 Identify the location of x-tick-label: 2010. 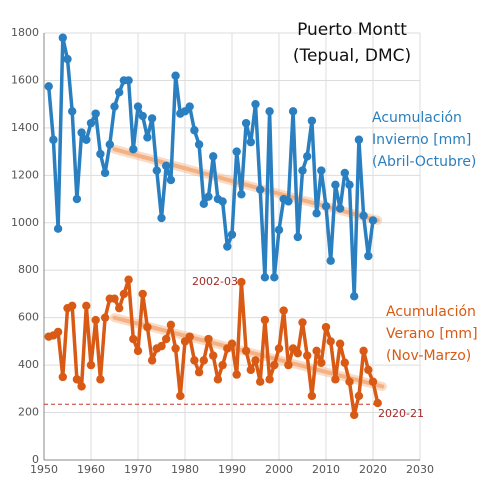
(326, 469).